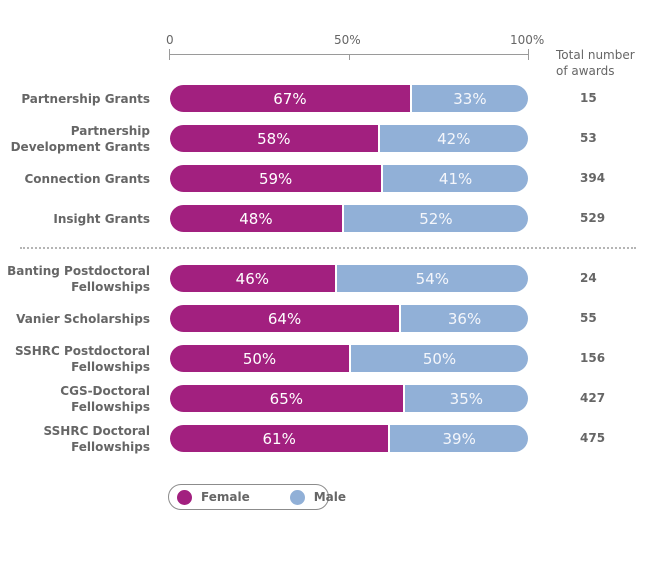 The width and height of the screenshot is (654, 572). I want to click on data-label-female: 61%, so click(279, 438).